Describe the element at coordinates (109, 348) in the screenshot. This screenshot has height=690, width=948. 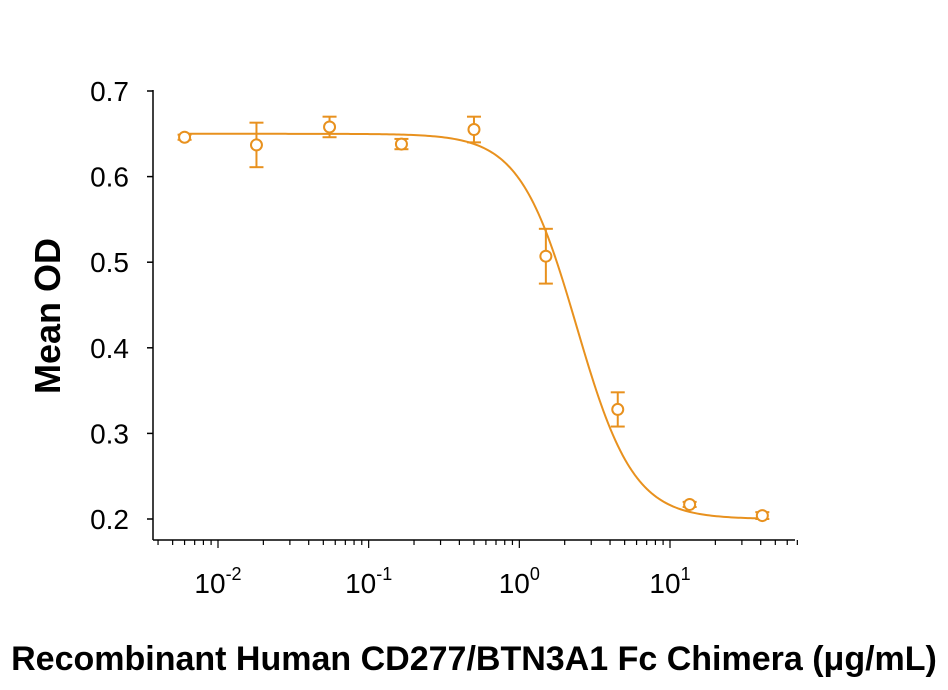
I see `y-tick-label: 0.4` at that location.